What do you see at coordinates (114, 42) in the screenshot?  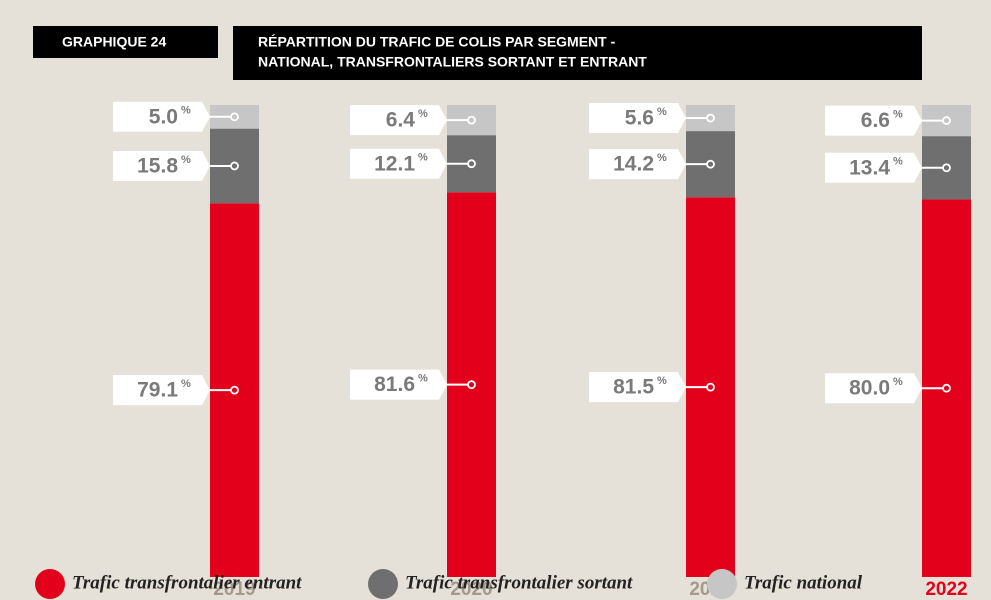 I see `badge: GRAPHIQUE 24` at bounding box center [114, 42].